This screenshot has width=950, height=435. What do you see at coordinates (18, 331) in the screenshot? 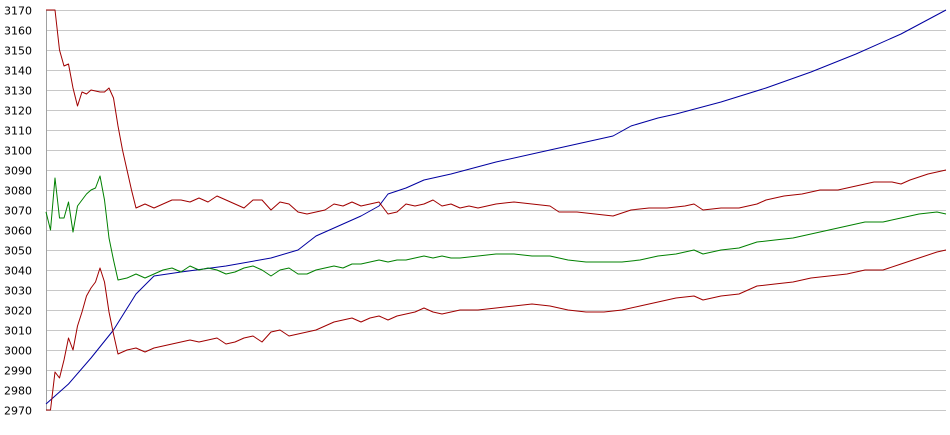
I see `y-tick-label: 3010` at bounding box center [18, 331].